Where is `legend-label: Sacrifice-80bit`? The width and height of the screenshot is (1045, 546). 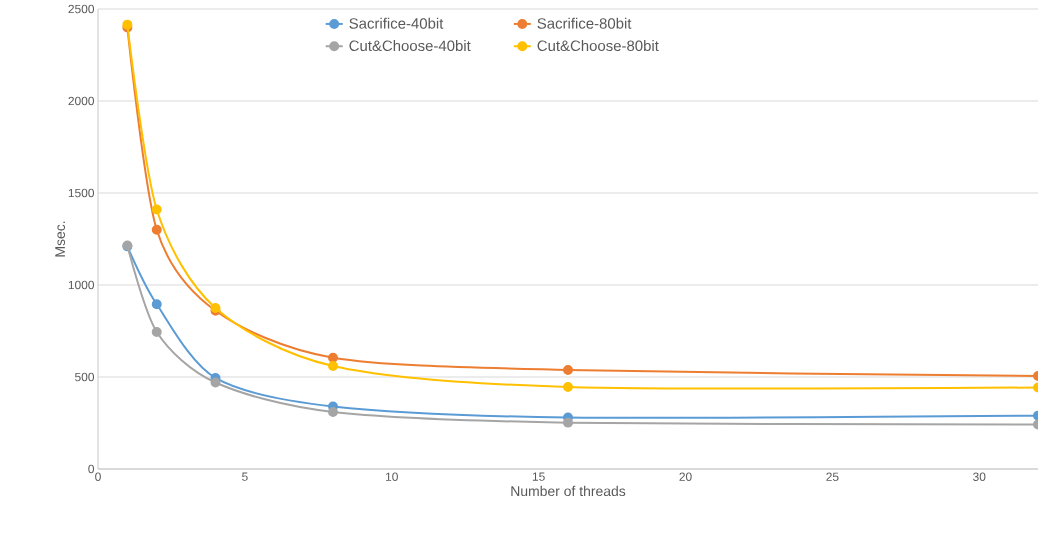
legend-label: Sacrifice-80bit is located at coordinates (584, 23).